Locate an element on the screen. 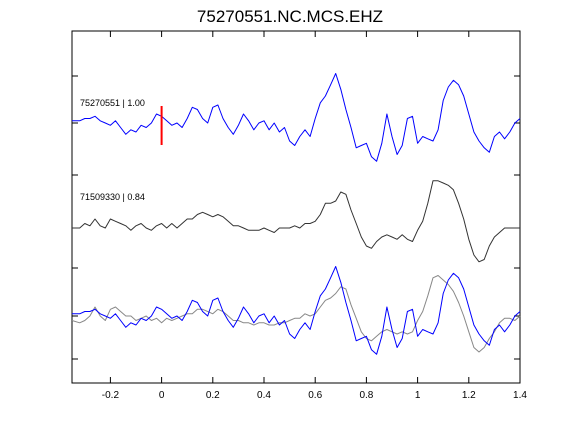  x-tick-label: 0.2 is located at coordinates (213, 395).